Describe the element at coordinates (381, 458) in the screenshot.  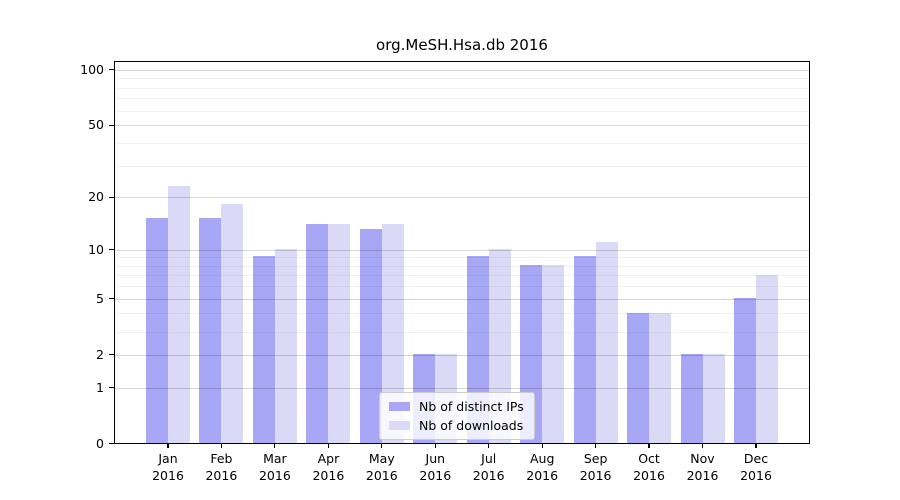
I see `x-tick-month: May` at that location.